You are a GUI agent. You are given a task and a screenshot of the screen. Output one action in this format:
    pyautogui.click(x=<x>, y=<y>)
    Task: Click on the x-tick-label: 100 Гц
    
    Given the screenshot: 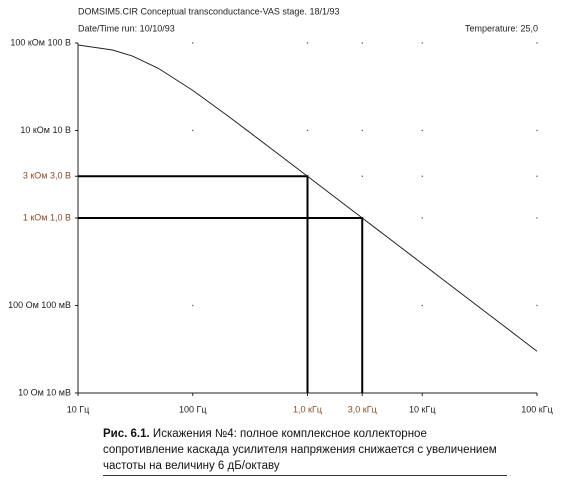 What is the action you would take?
    pyautogui.click(x=193, y=409)
    